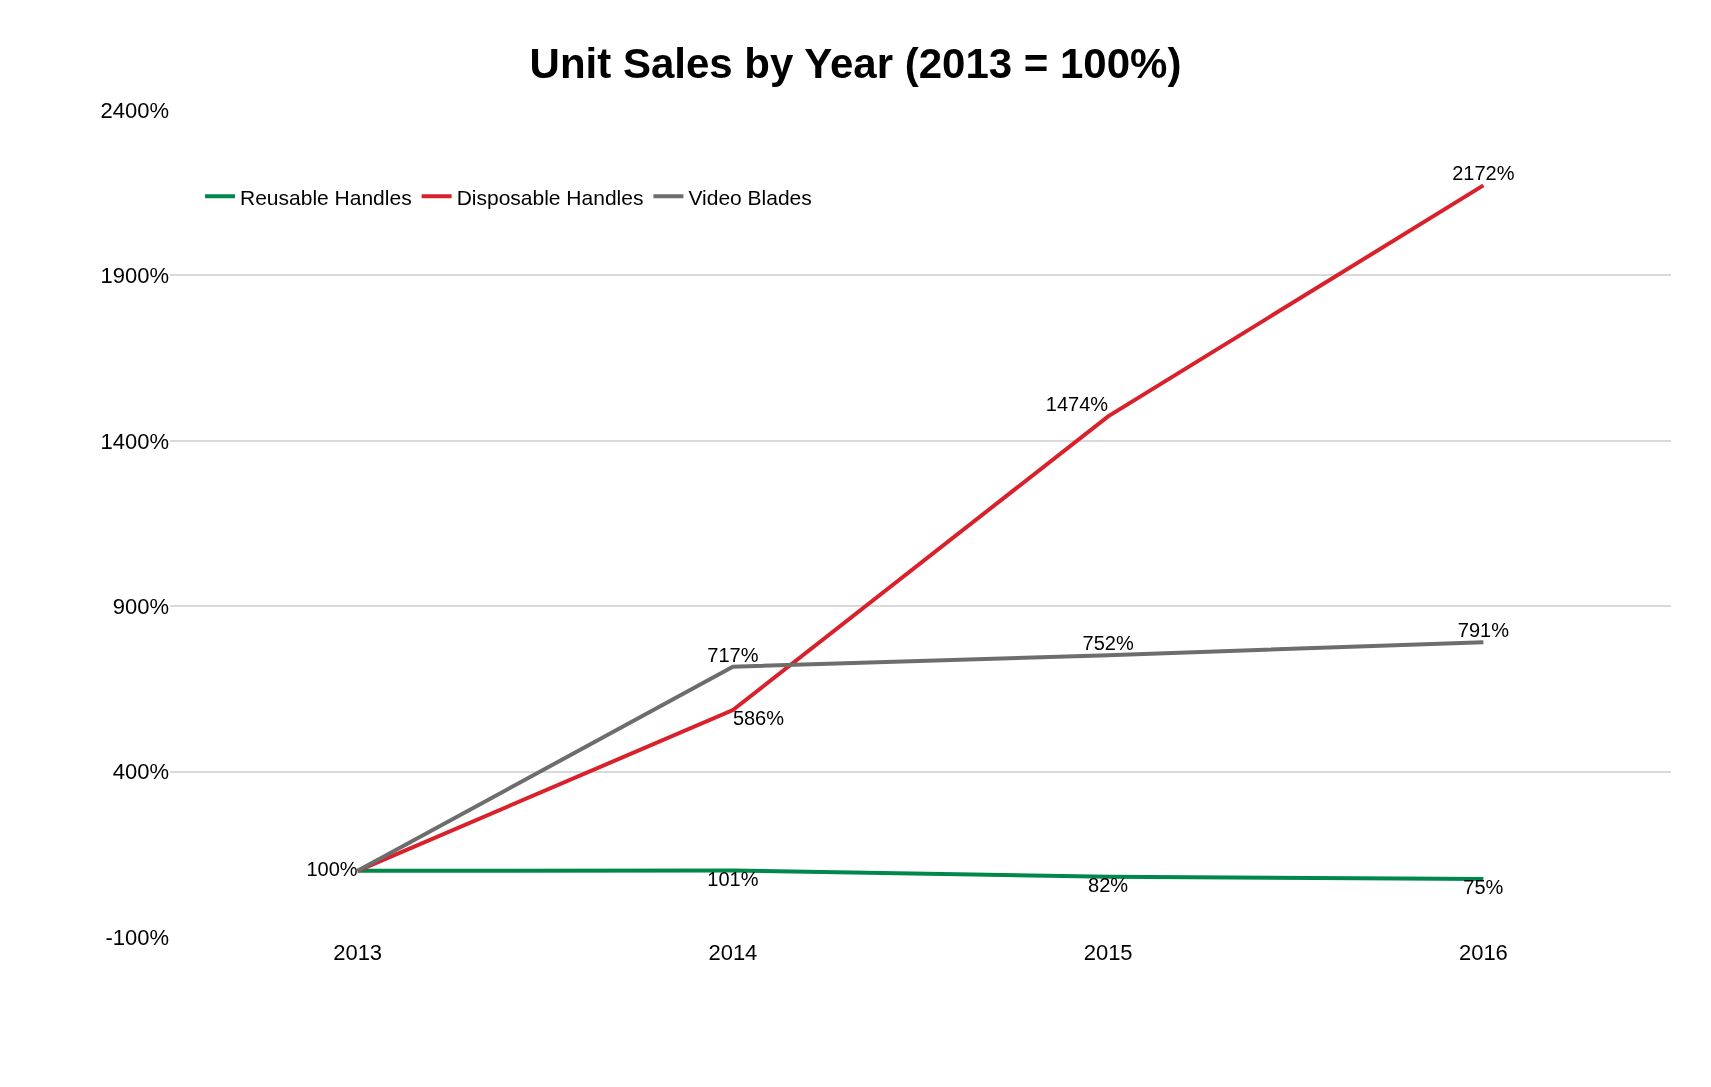 The width and height of the screenshot is (1711, 1087). What do you see at coordinates (750, 197) in the screenshot?
I see `legend-label: Video Blades` at bounding box center [750, 197].